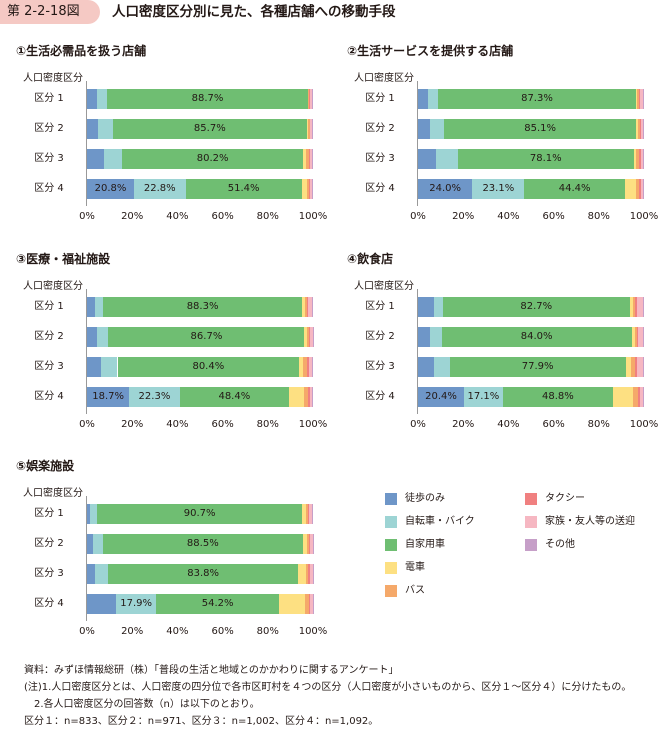 This screenshot has height=730, width=664. I want to click on data-label: 82.7%, so click(536, 306).